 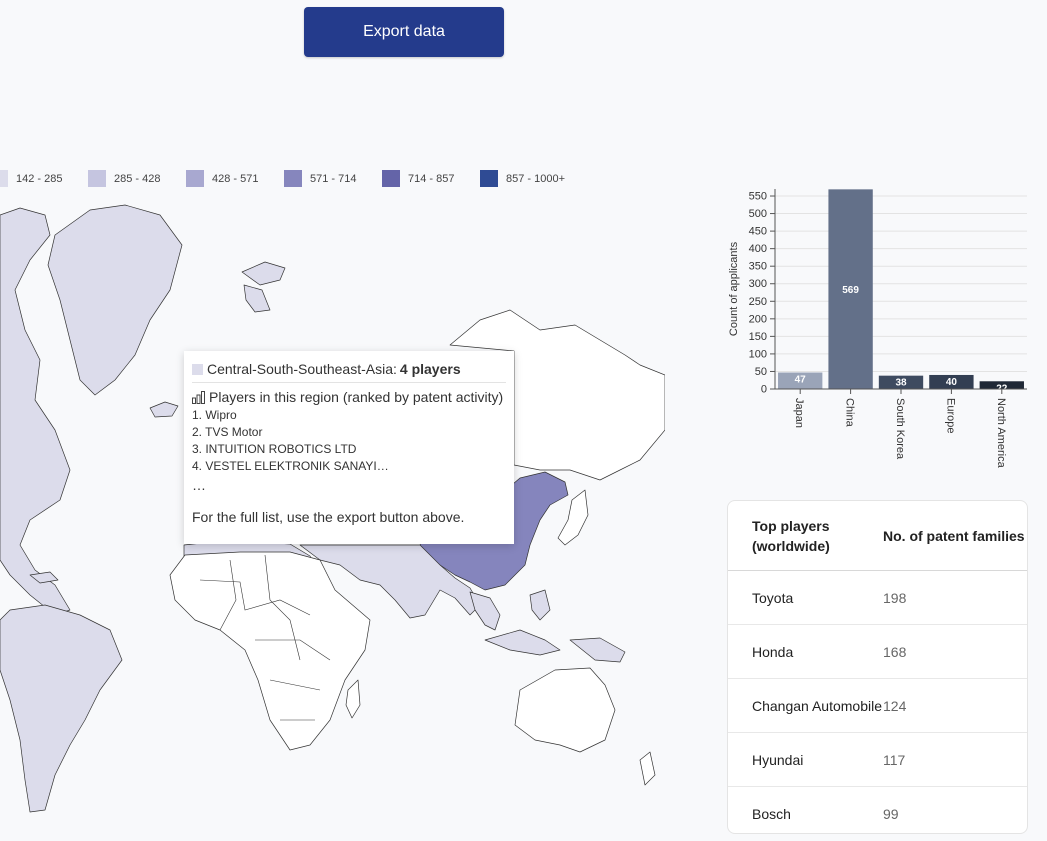 What do you see at coordinates (557, 395) in the screenshot?
I see `region-russia` at bounding box center [557, 395].